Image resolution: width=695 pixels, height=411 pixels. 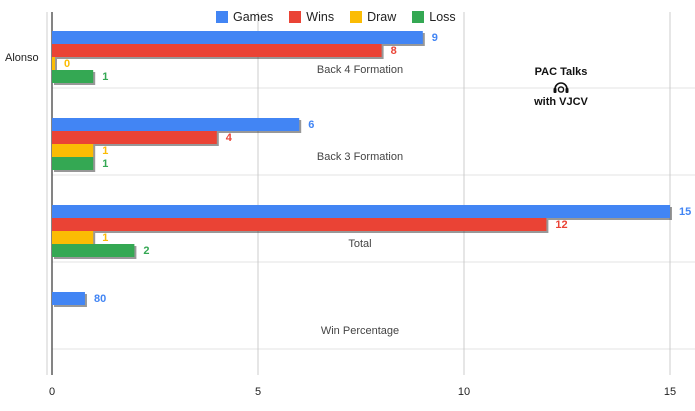 I want to click on data-label-games: 80, so click(x=100, y=299).